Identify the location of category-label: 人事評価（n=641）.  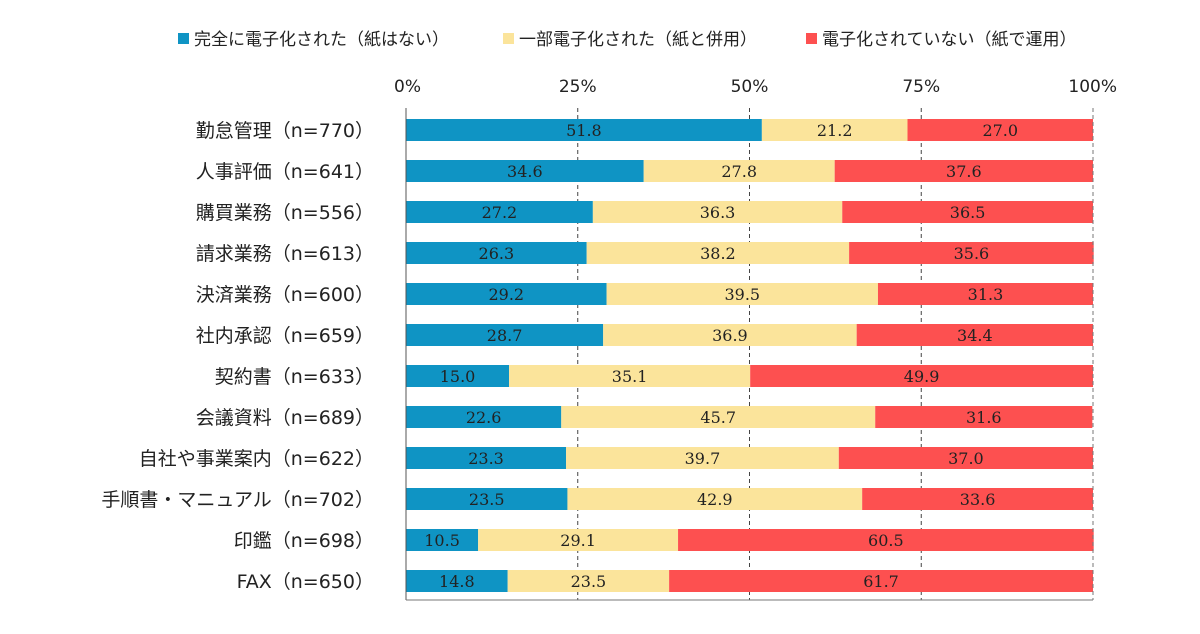
(285, 172).